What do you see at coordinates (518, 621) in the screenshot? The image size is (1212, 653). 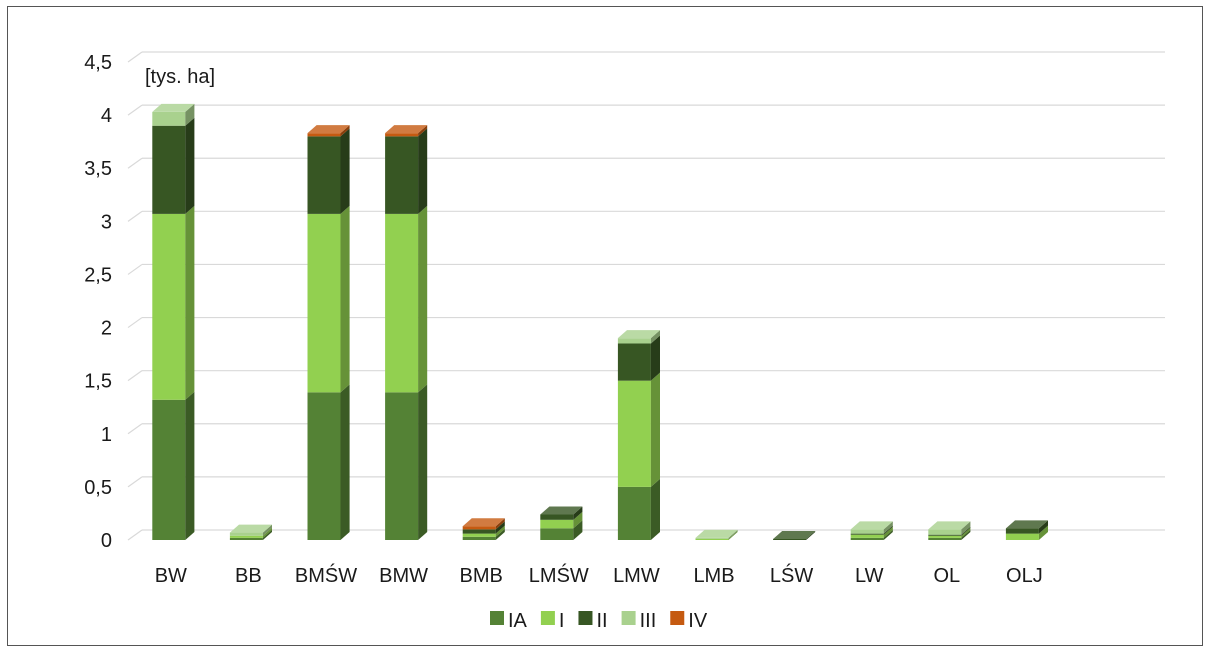 I see `legend-label: IA` at bounding box center [518, 621].